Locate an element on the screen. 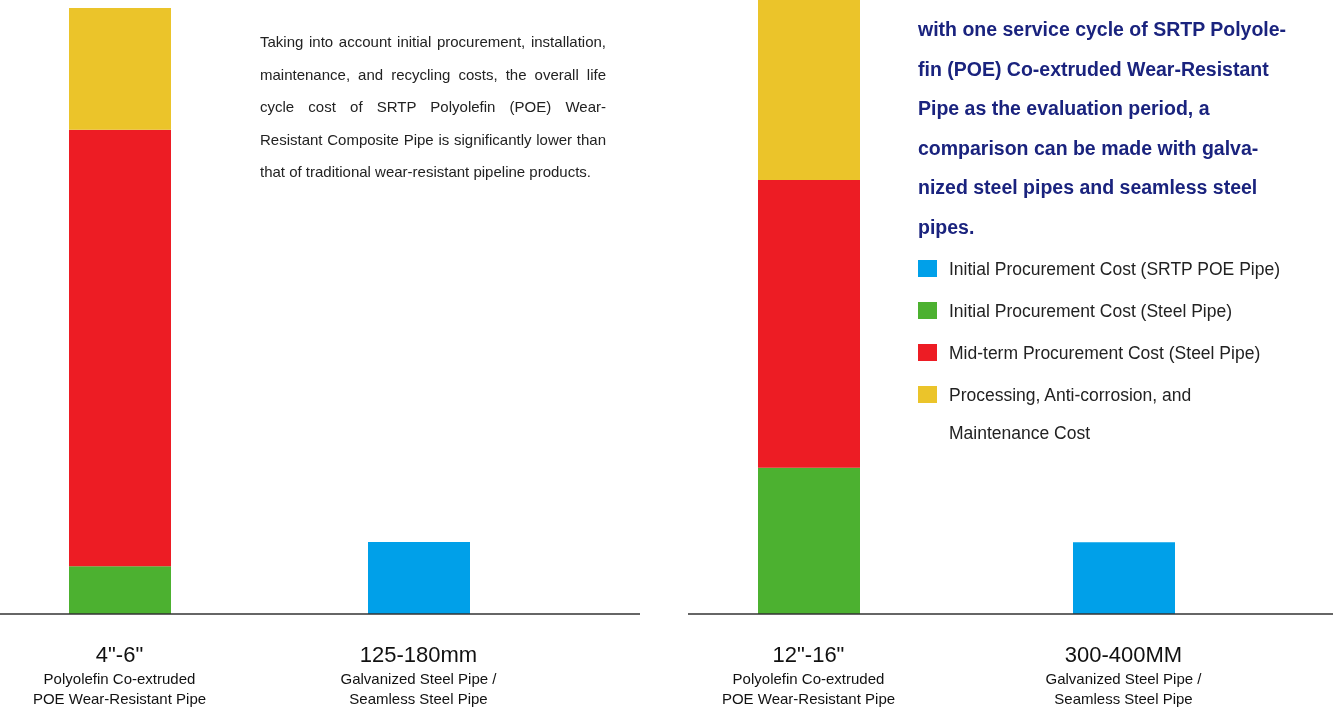 This screenshot has width=1333, height=707. x-tick-label: 4"-6" Polyolefin Co-extruded POE Wear-Resistant Pipe is located at coordinates (119, 674).